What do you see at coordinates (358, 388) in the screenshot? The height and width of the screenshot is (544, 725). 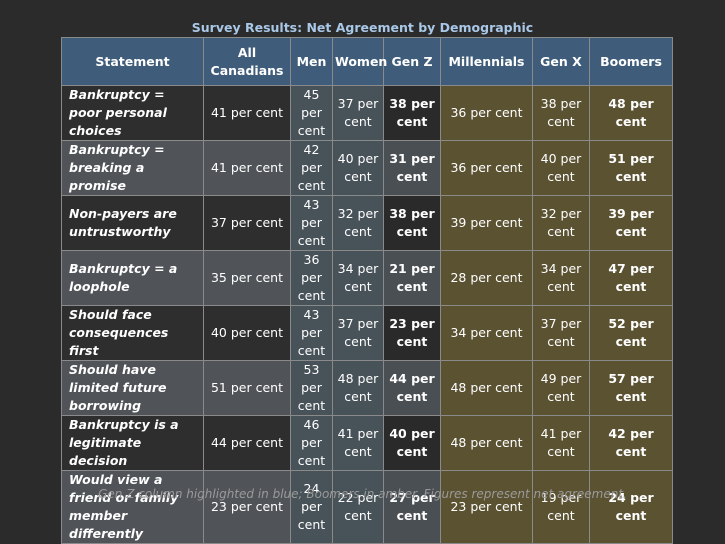 I see `women-cell: 48 per cent` at bounding box center [358, 388].